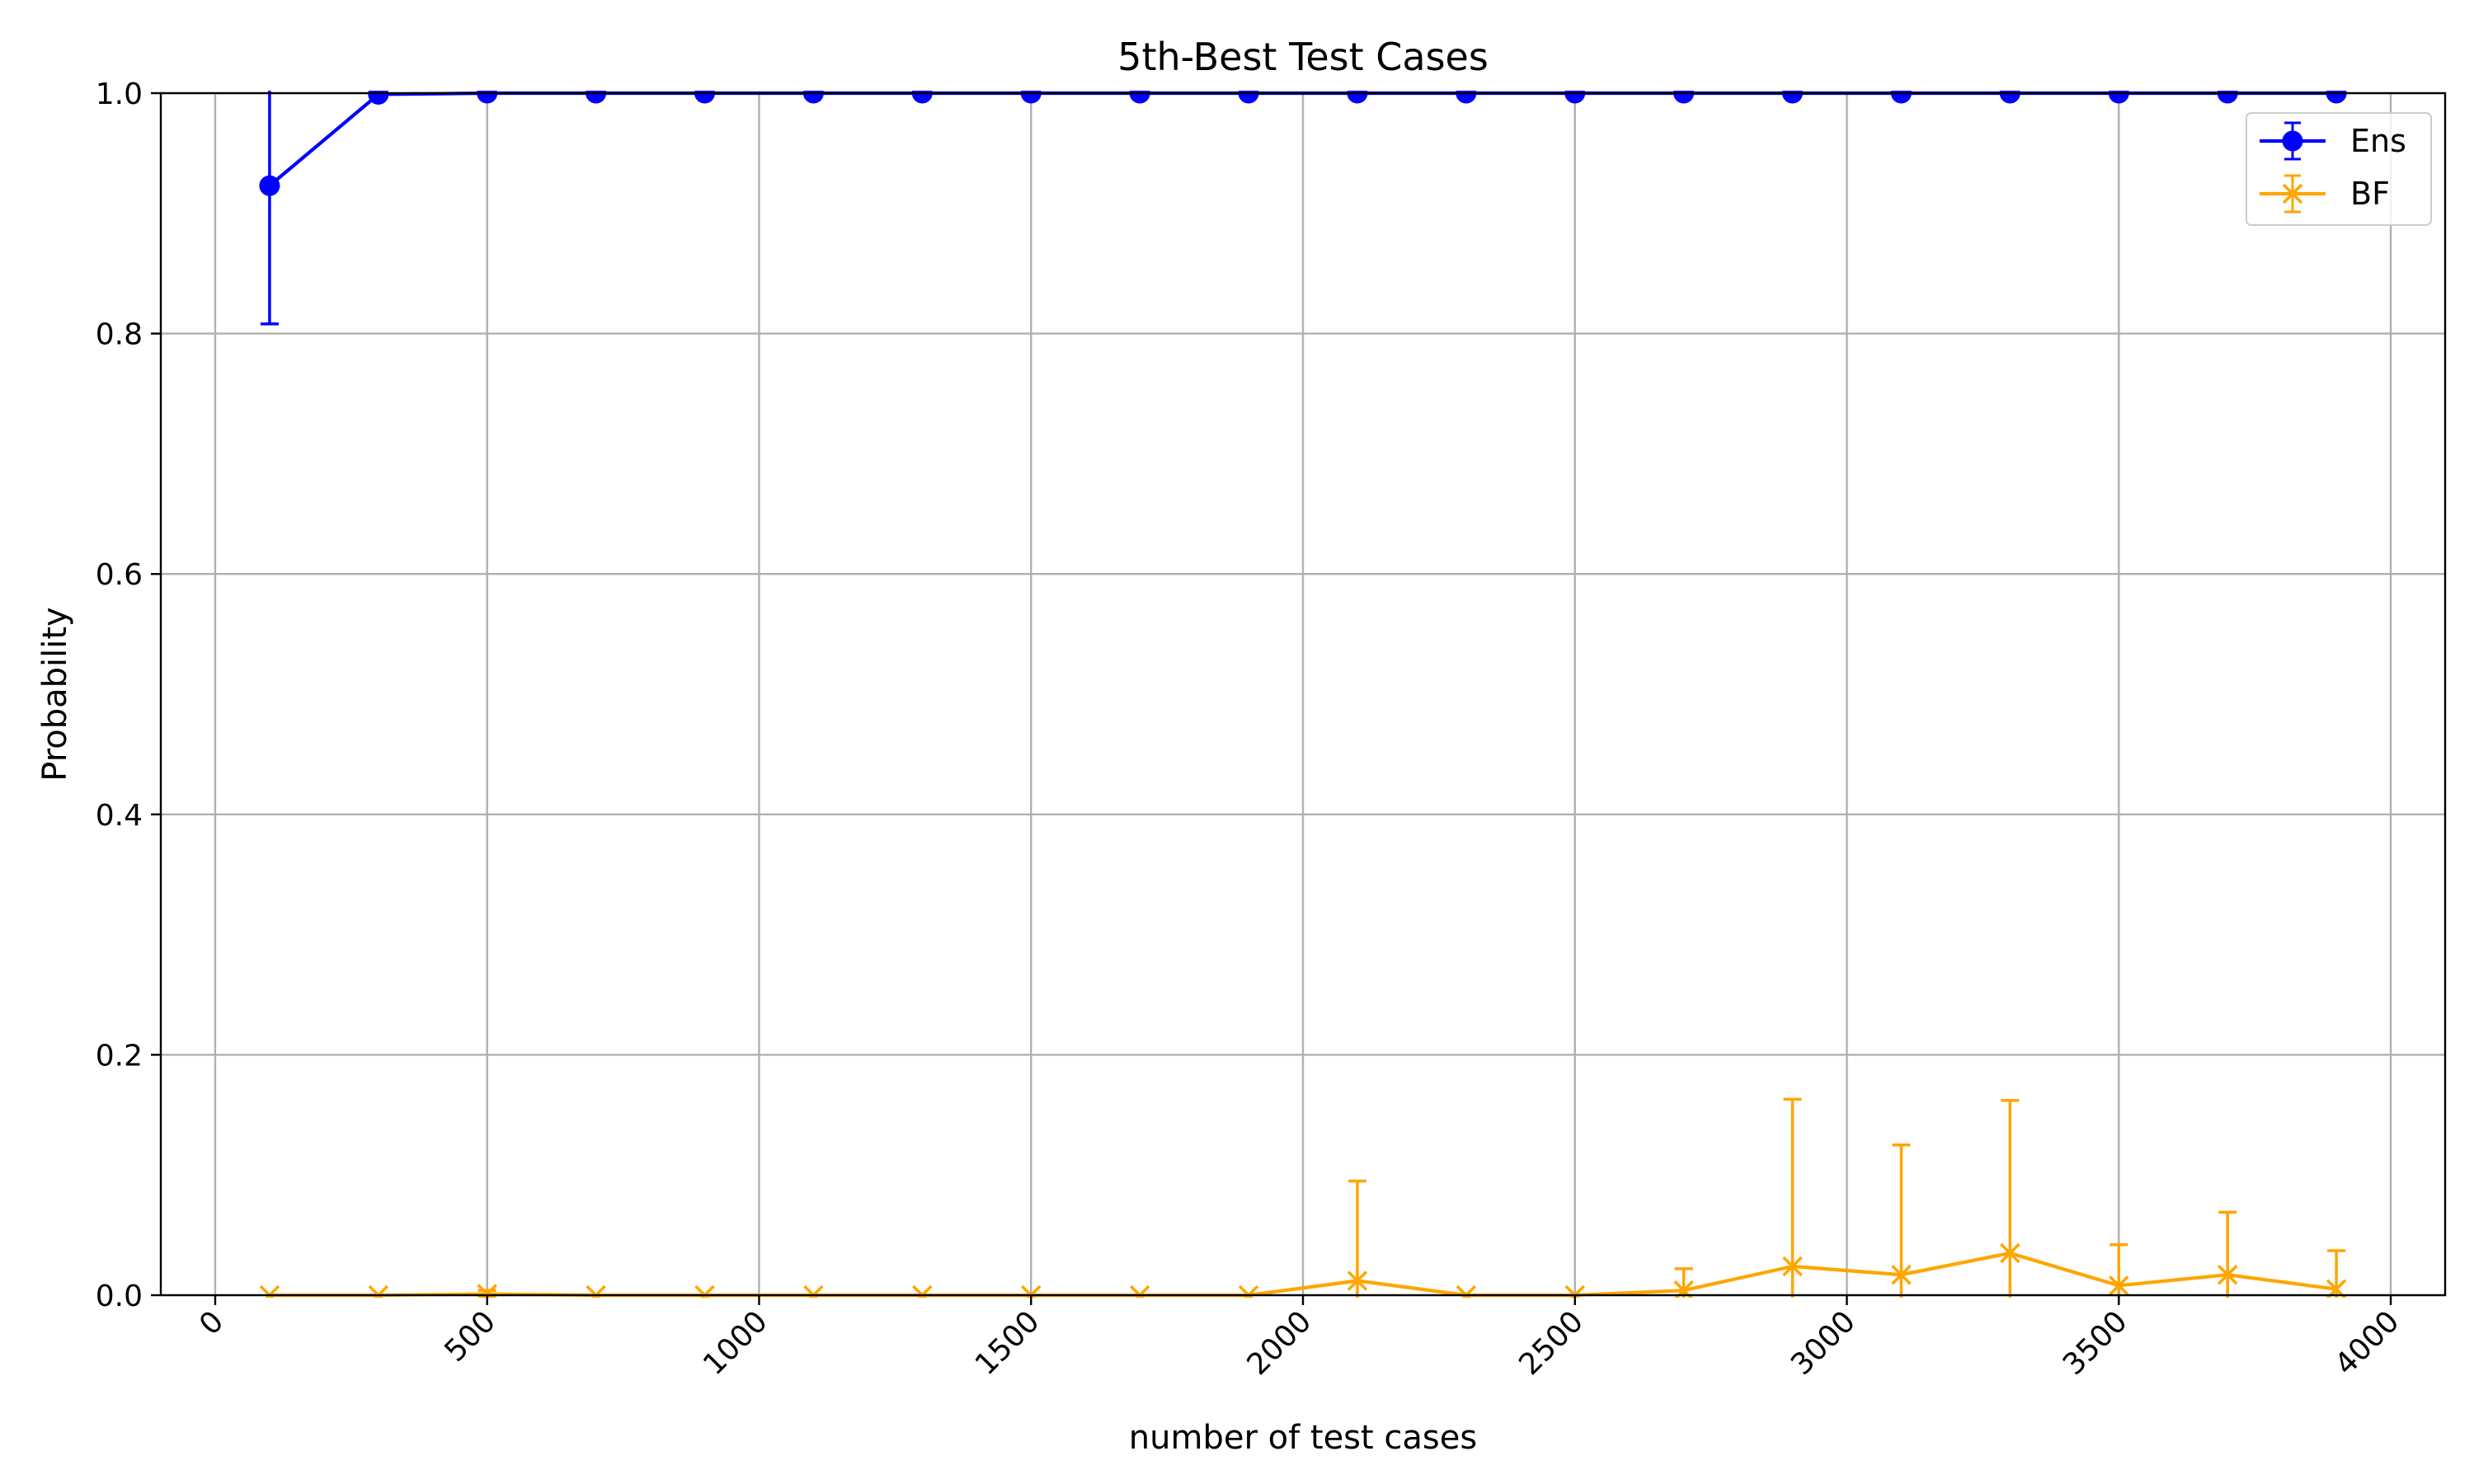 The image size is (2474, 1484). I want to click on legend-item-bf: BF, so click(2325, 194).